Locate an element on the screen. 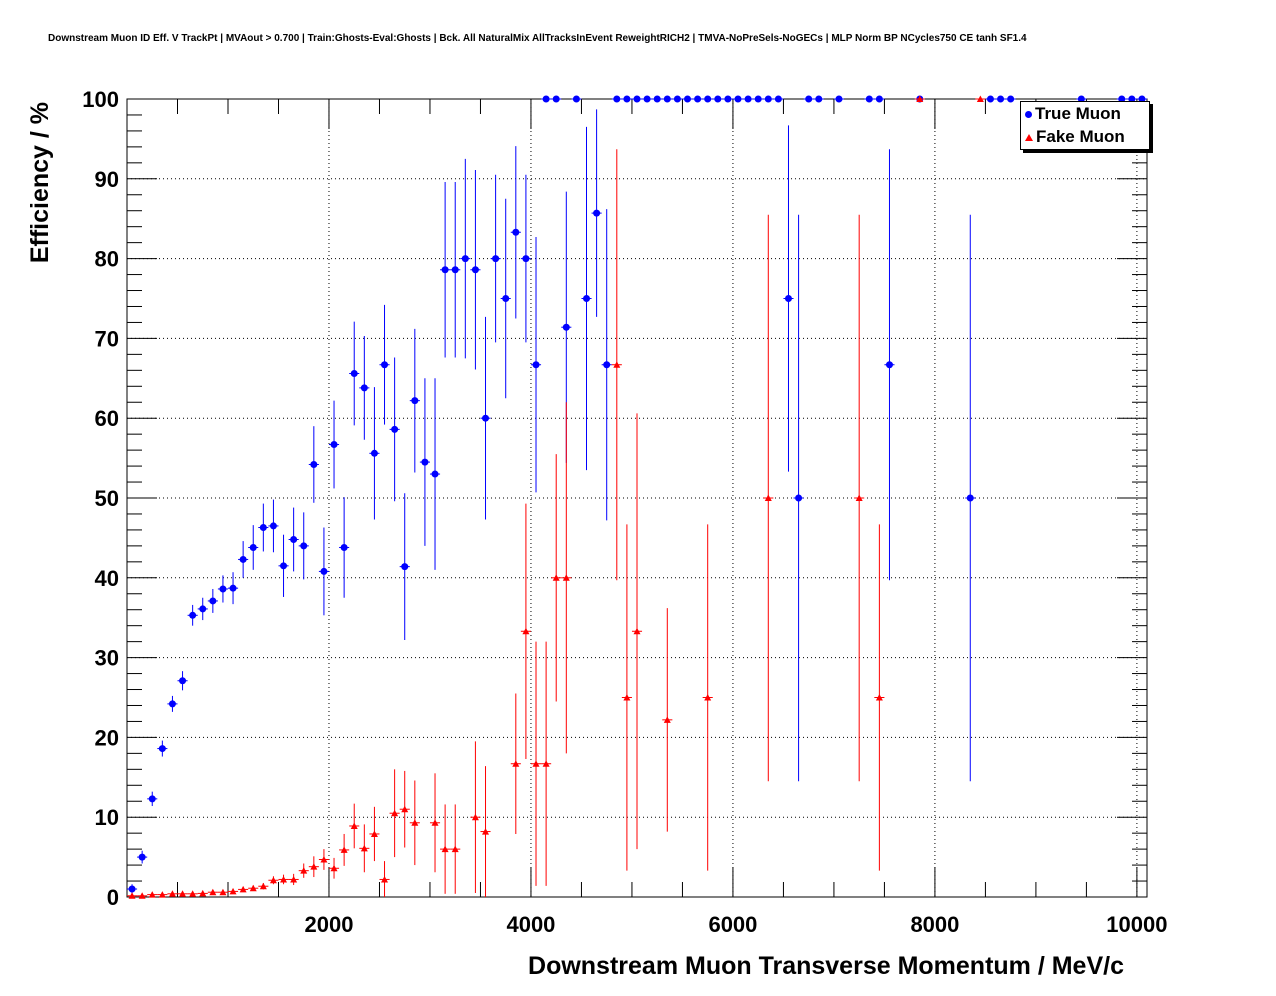 This screenshot has height=996, width=1276. legend-entry-fake-muon: Fake Muon is located at coordinates (1075, 137).